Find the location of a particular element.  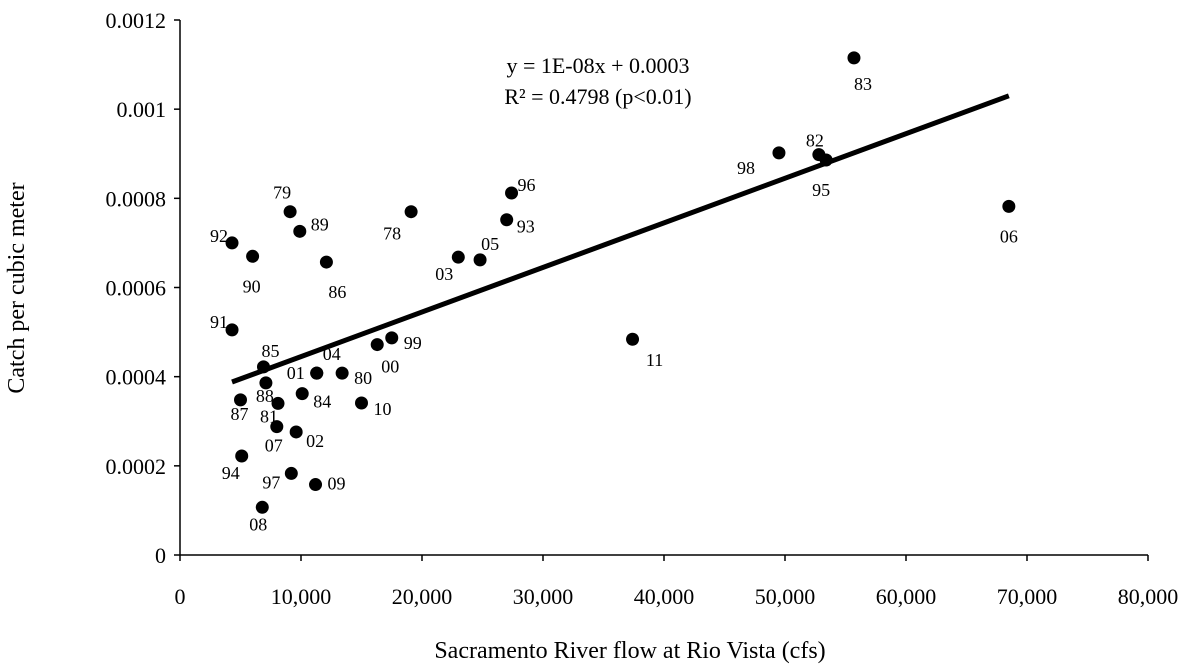

y-tick-label: 0.0012 is located at coordinates (136, 20).